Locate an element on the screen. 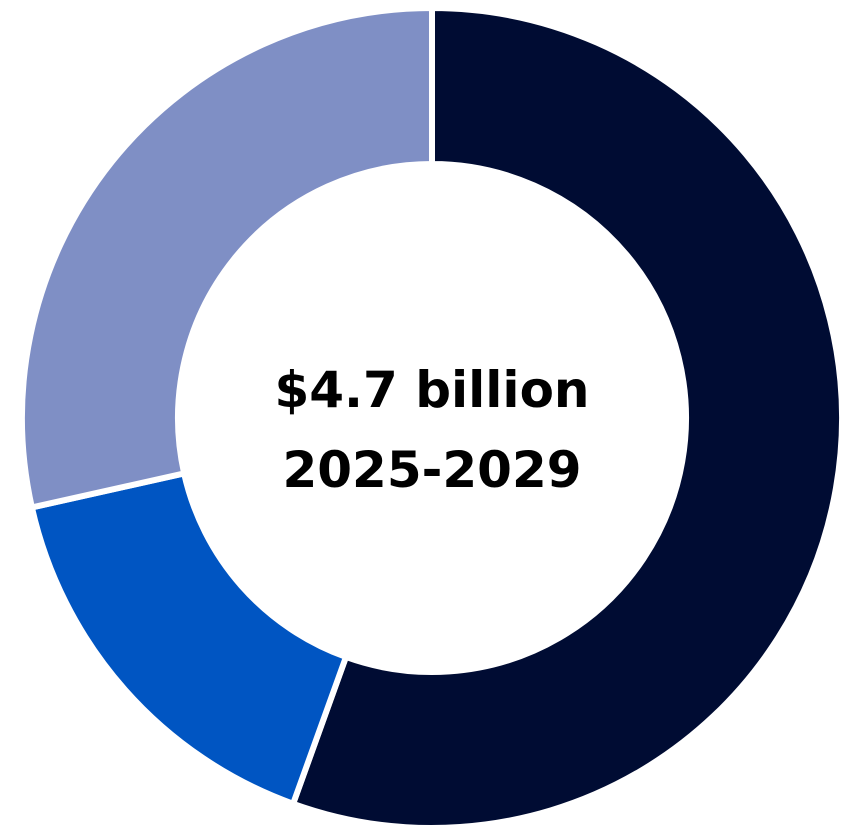  center-label-amount: $4.7 billion is located at coordinates (431, 390).